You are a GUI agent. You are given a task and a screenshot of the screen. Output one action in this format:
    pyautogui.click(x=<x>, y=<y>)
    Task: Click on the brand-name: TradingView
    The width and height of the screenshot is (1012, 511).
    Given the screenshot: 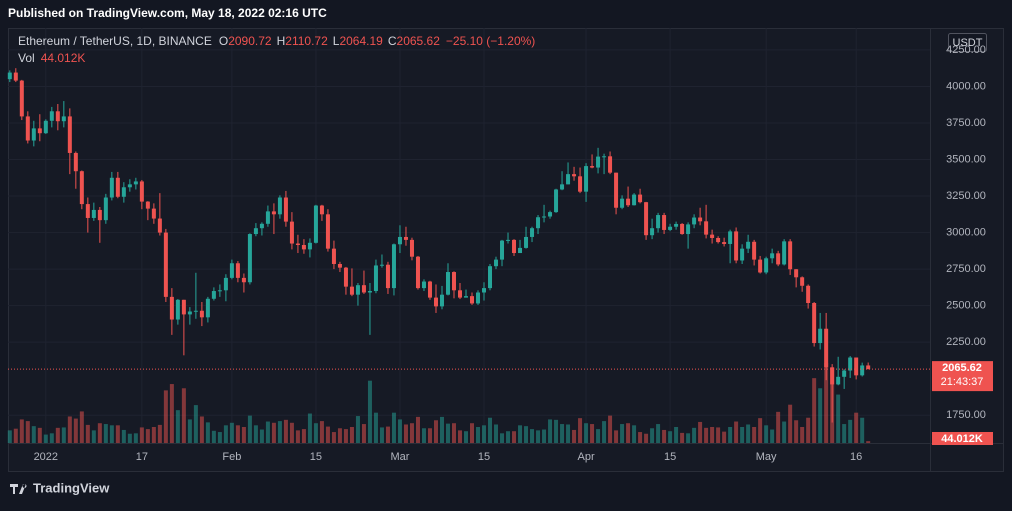 What is the action you would take?
    pyautogui.click(x=71, y=487)
    